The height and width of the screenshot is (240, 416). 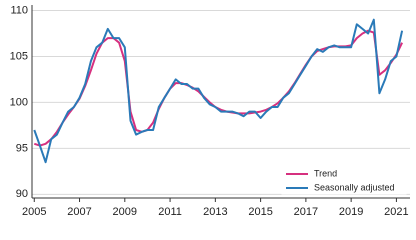 I want to click on y-tick-label: 105, so click(x=19, y=56).